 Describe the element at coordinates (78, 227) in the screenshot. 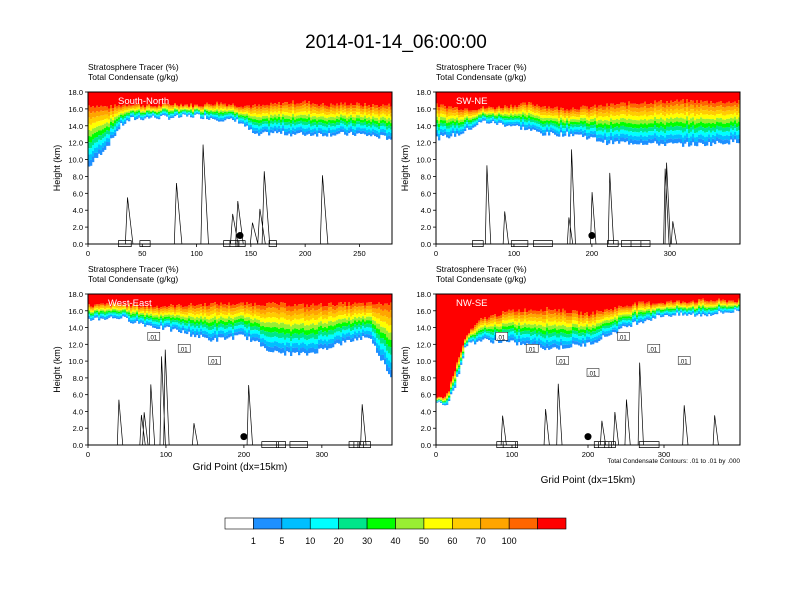

I see `y-tick-label: 2.0` at that location.